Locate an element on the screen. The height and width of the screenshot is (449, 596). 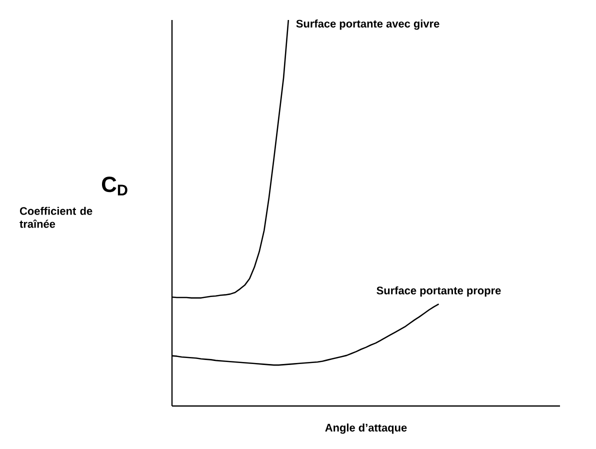
series-label: Surface portante propre is located at coordinates (438, 291).